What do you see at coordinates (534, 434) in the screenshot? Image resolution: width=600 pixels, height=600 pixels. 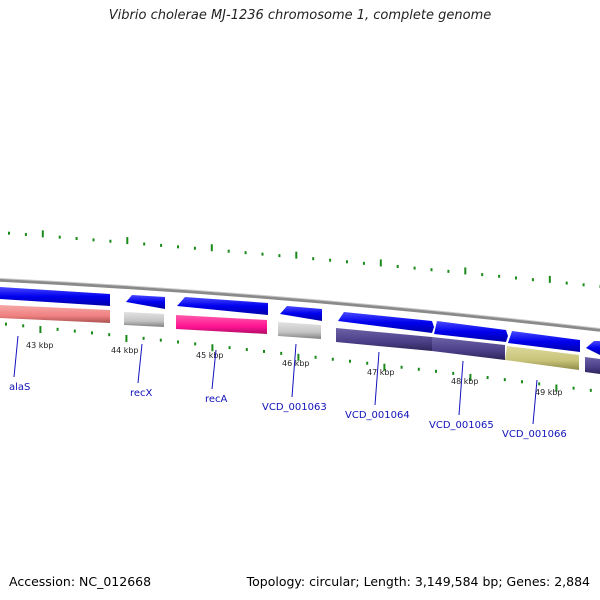 I see `gene-label: VCD_001066` at bounding box center [534, 434].